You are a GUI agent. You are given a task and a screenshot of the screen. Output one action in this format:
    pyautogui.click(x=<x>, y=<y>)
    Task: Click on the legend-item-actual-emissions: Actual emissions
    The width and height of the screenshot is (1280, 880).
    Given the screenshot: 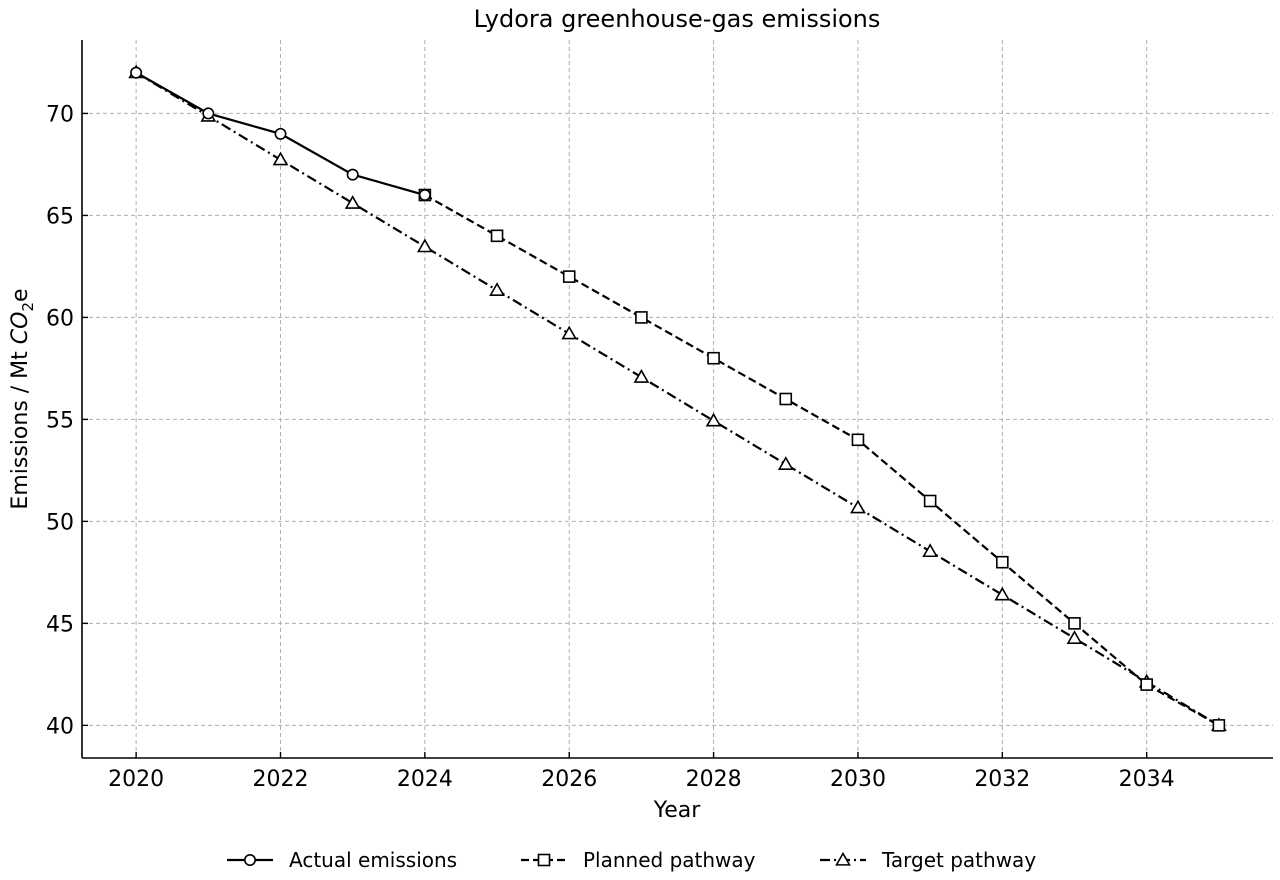 What is the action you would take?
    pyautogui.click(x=342, y=860)
    